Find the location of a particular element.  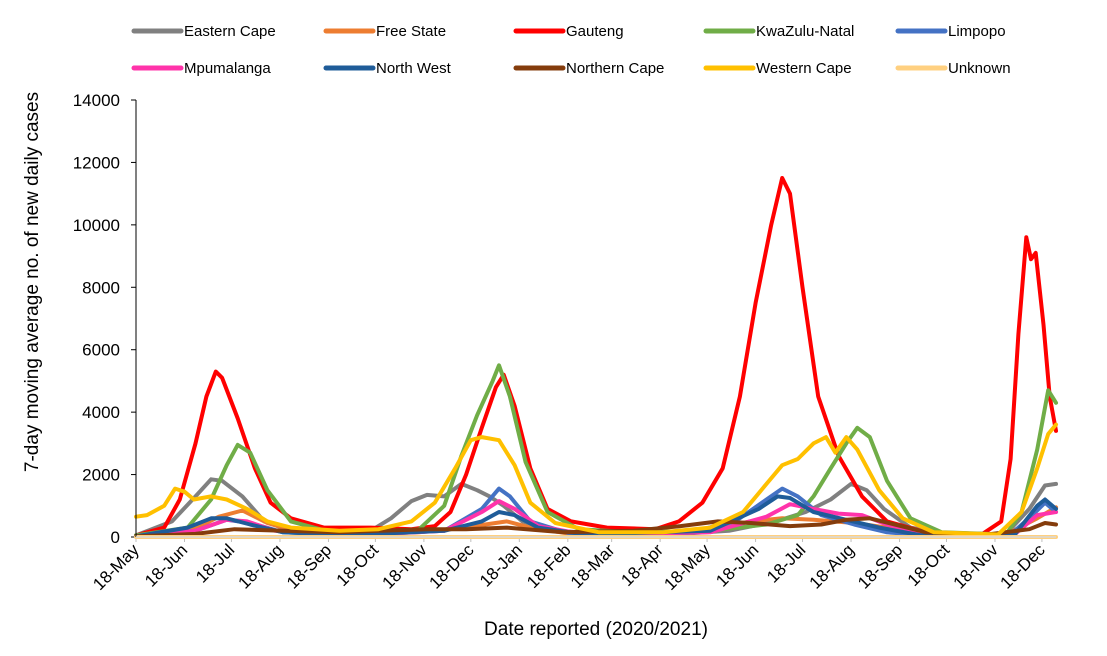

x-tick-label: 18-Feb is located at coordinates (549, 566).